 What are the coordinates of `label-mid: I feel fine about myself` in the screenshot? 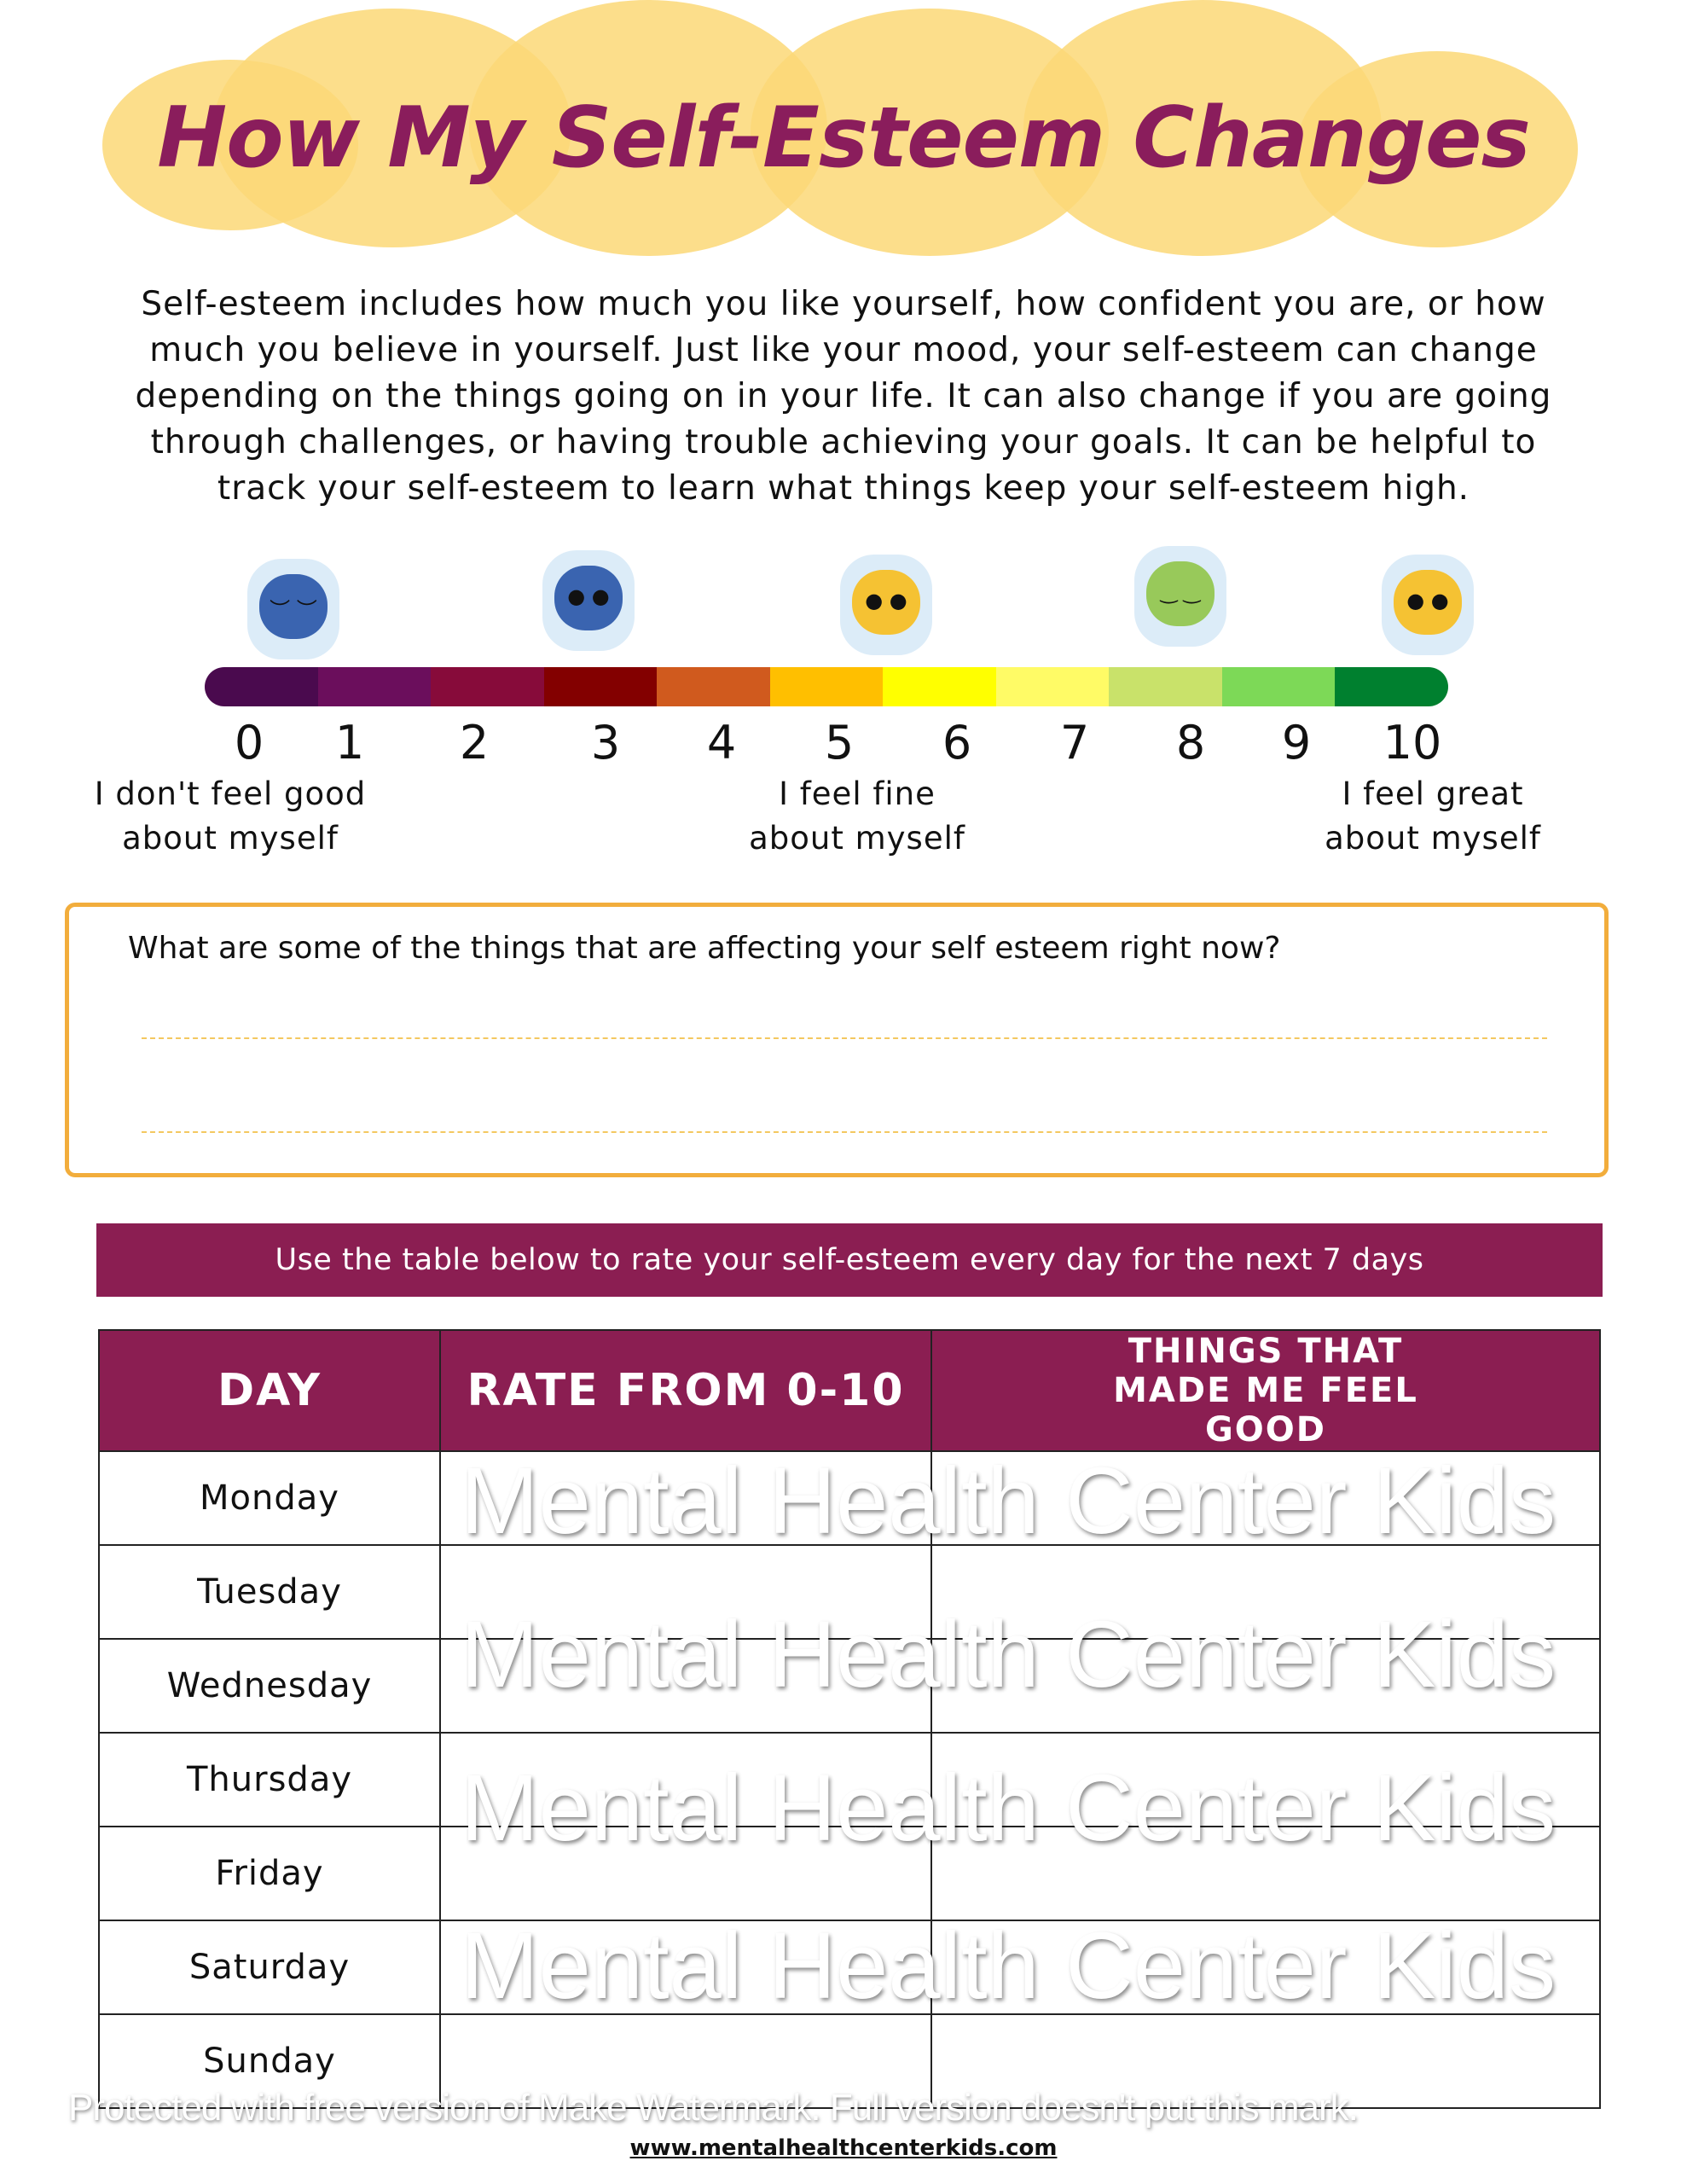 It's located at (857, 816).